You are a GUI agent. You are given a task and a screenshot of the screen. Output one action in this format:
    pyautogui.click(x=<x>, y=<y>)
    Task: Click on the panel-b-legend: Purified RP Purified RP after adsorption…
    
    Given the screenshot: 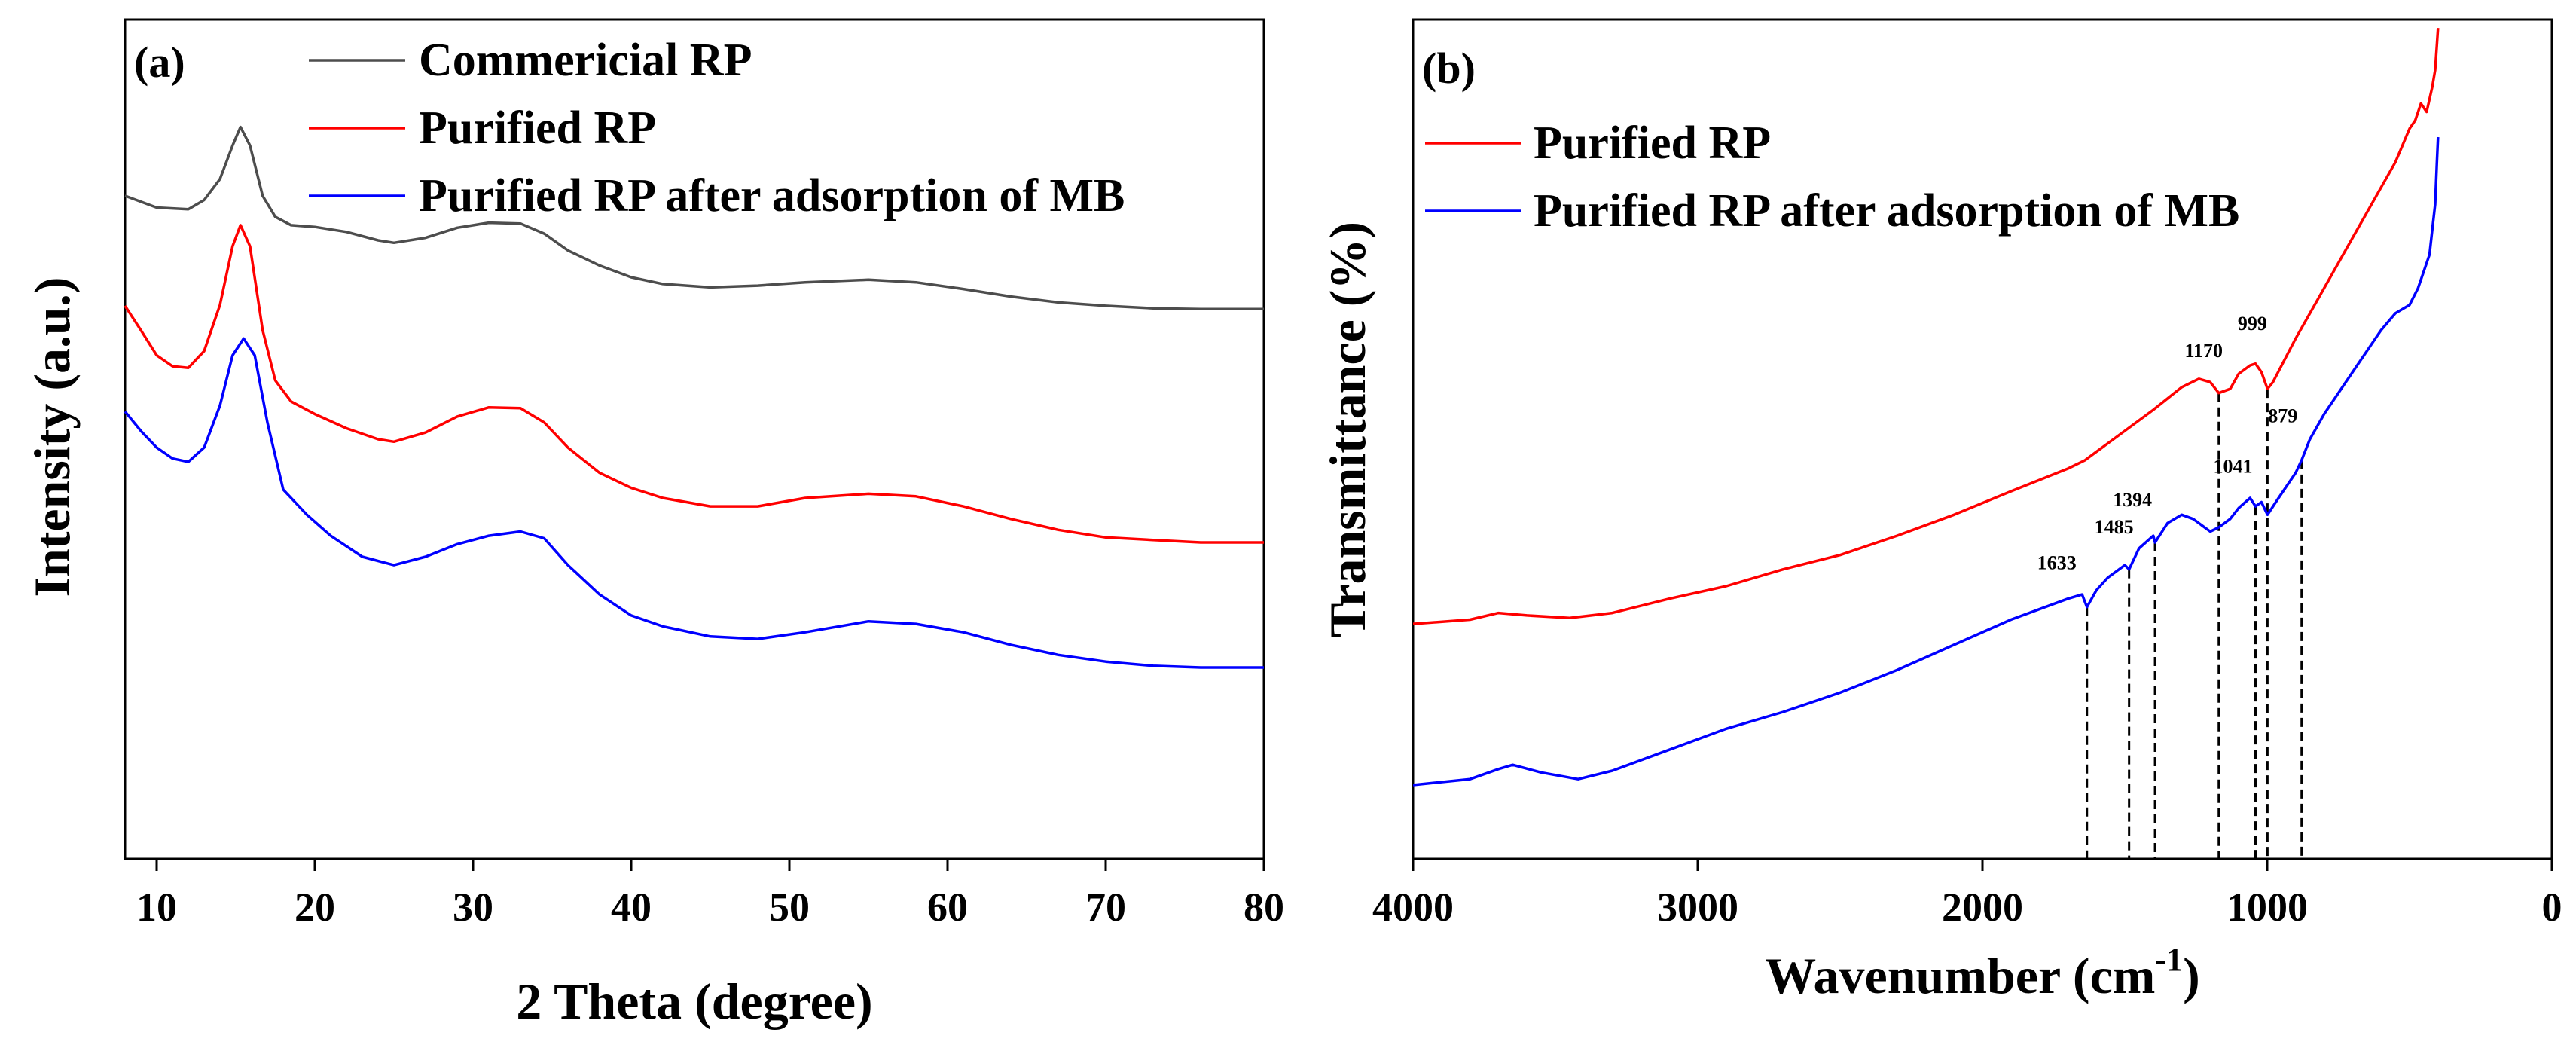 What is the action you would take?
    pyautogui.click(x=1832, y=177)
    